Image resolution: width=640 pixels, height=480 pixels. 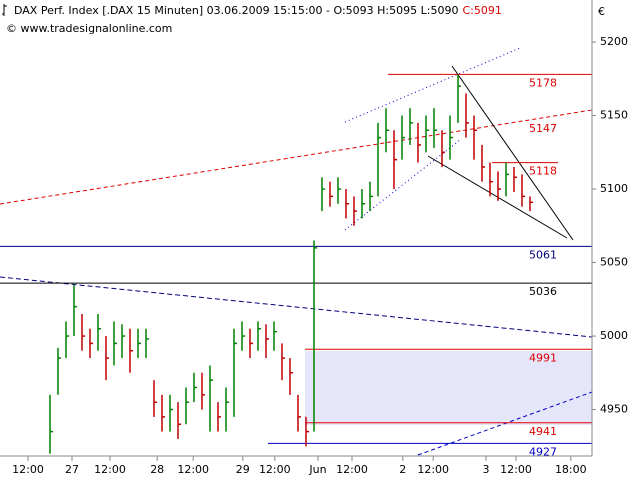 I want to click on y-tick-label: 5100, so click(x=614, y=188).